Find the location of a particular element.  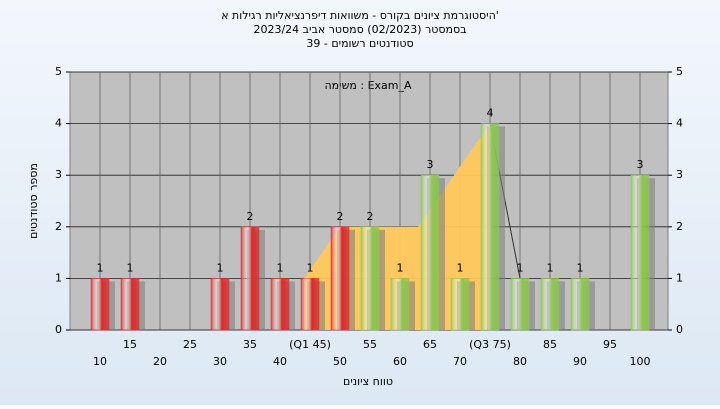

title-line: סטודנטים רשומים - 39 is located at coordinates (359, 43).